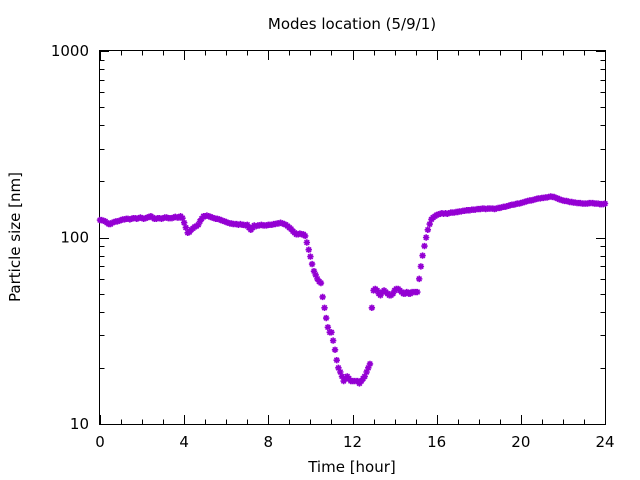 Image resolution: width=640 pixels, height=480 pixels. Describe the element at coordinates (74, 238) in the screenshot. I see `y-tick-label: 100` at that location.